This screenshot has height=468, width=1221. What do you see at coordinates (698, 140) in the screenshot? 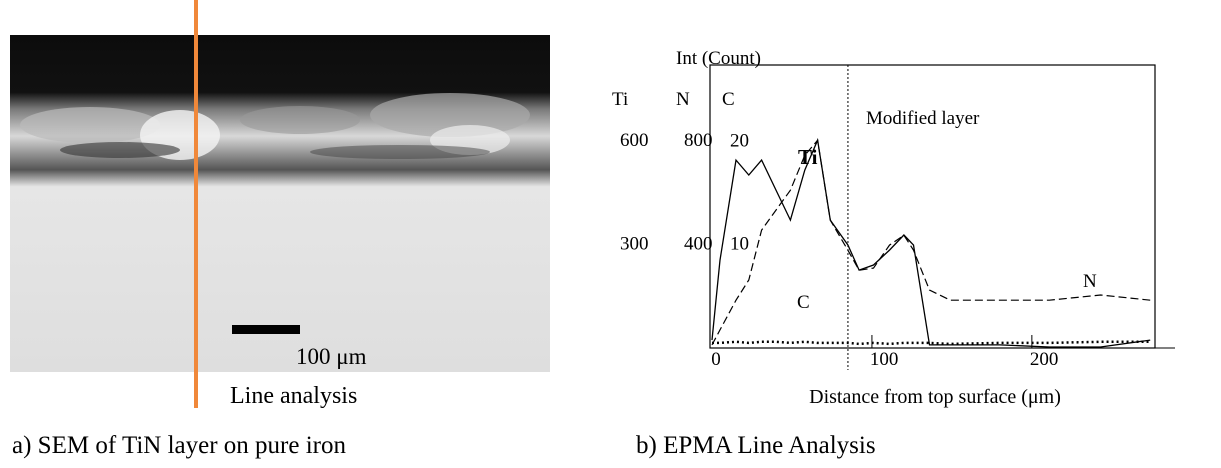
I see `y-tick-label: 800` at bounding box center [698, 140].